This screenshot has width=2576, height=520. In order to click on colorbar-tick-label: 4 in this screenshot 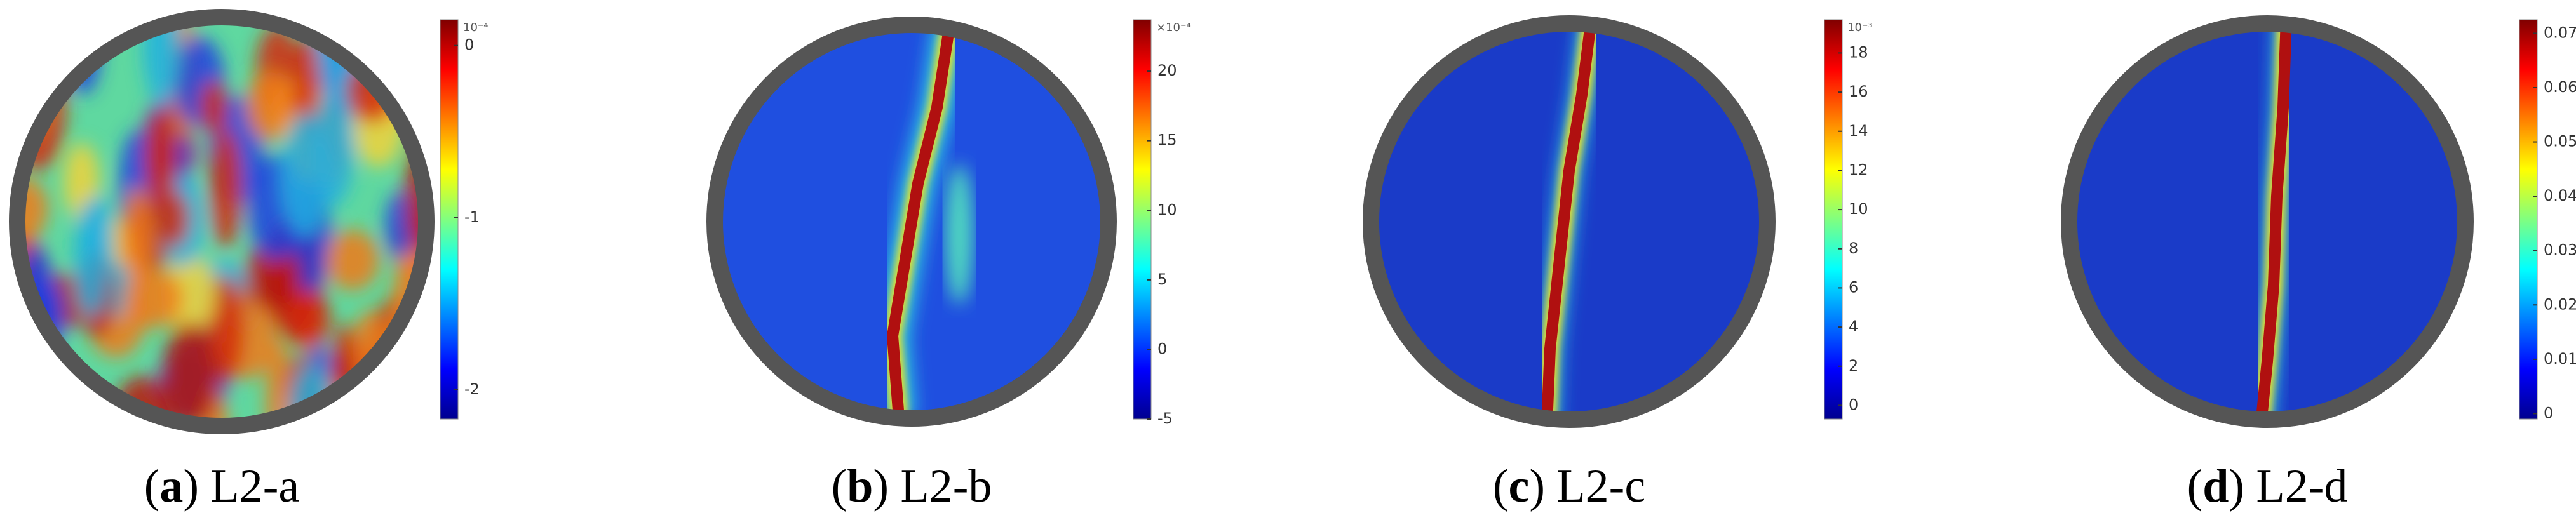, I will do `click(1853, 326)`.